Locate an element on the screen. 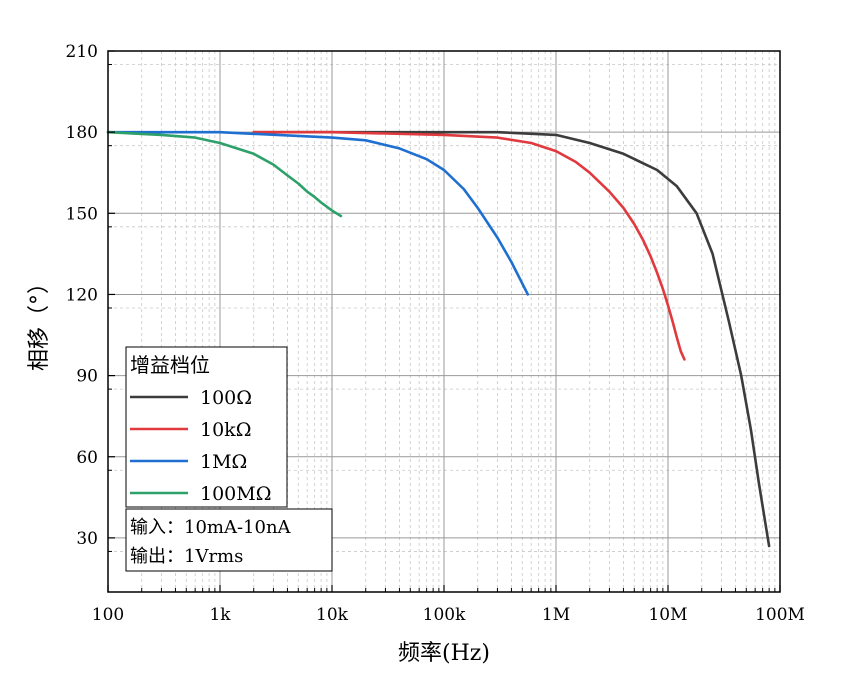  y-axis-title: 相移（°） is located at coordinates (39, 321).